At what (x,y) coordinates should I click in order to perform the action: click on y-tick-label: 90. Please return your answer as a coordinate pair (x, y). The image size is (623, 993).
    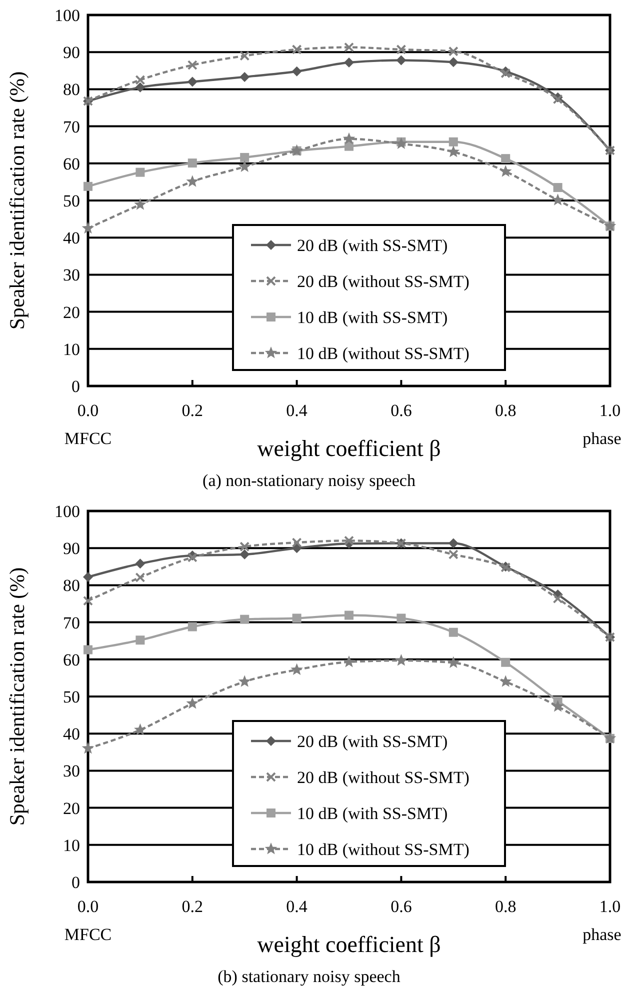
    Looking at the image, I should click on (71, 52).